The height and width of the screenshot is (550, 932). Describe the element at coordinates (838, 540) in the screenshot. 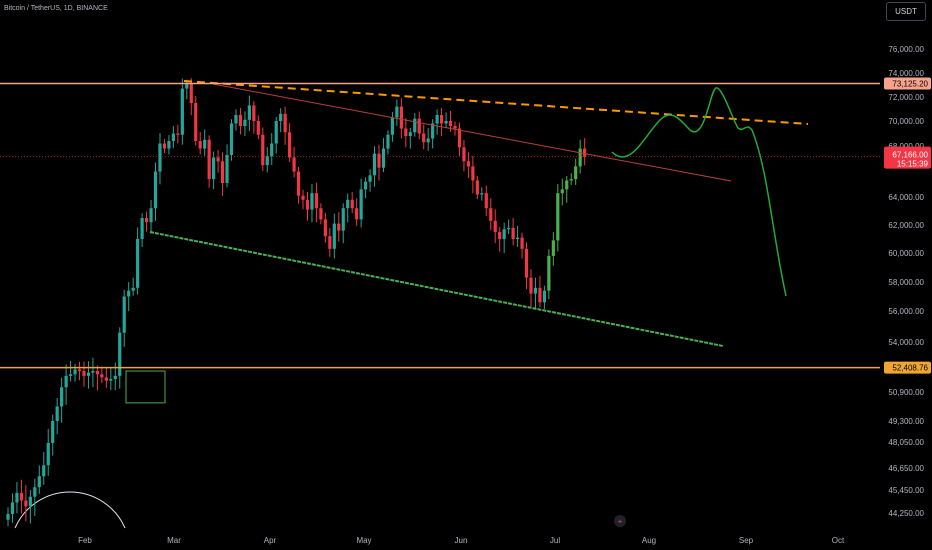

I see `x-tick-label: Oct` at that location.